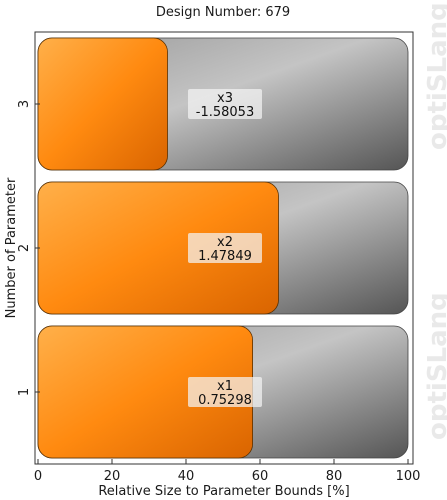  Describe the element at coordinates (24, 392) in the screenshot. I see `y-tick-label-1: 1` at that location.